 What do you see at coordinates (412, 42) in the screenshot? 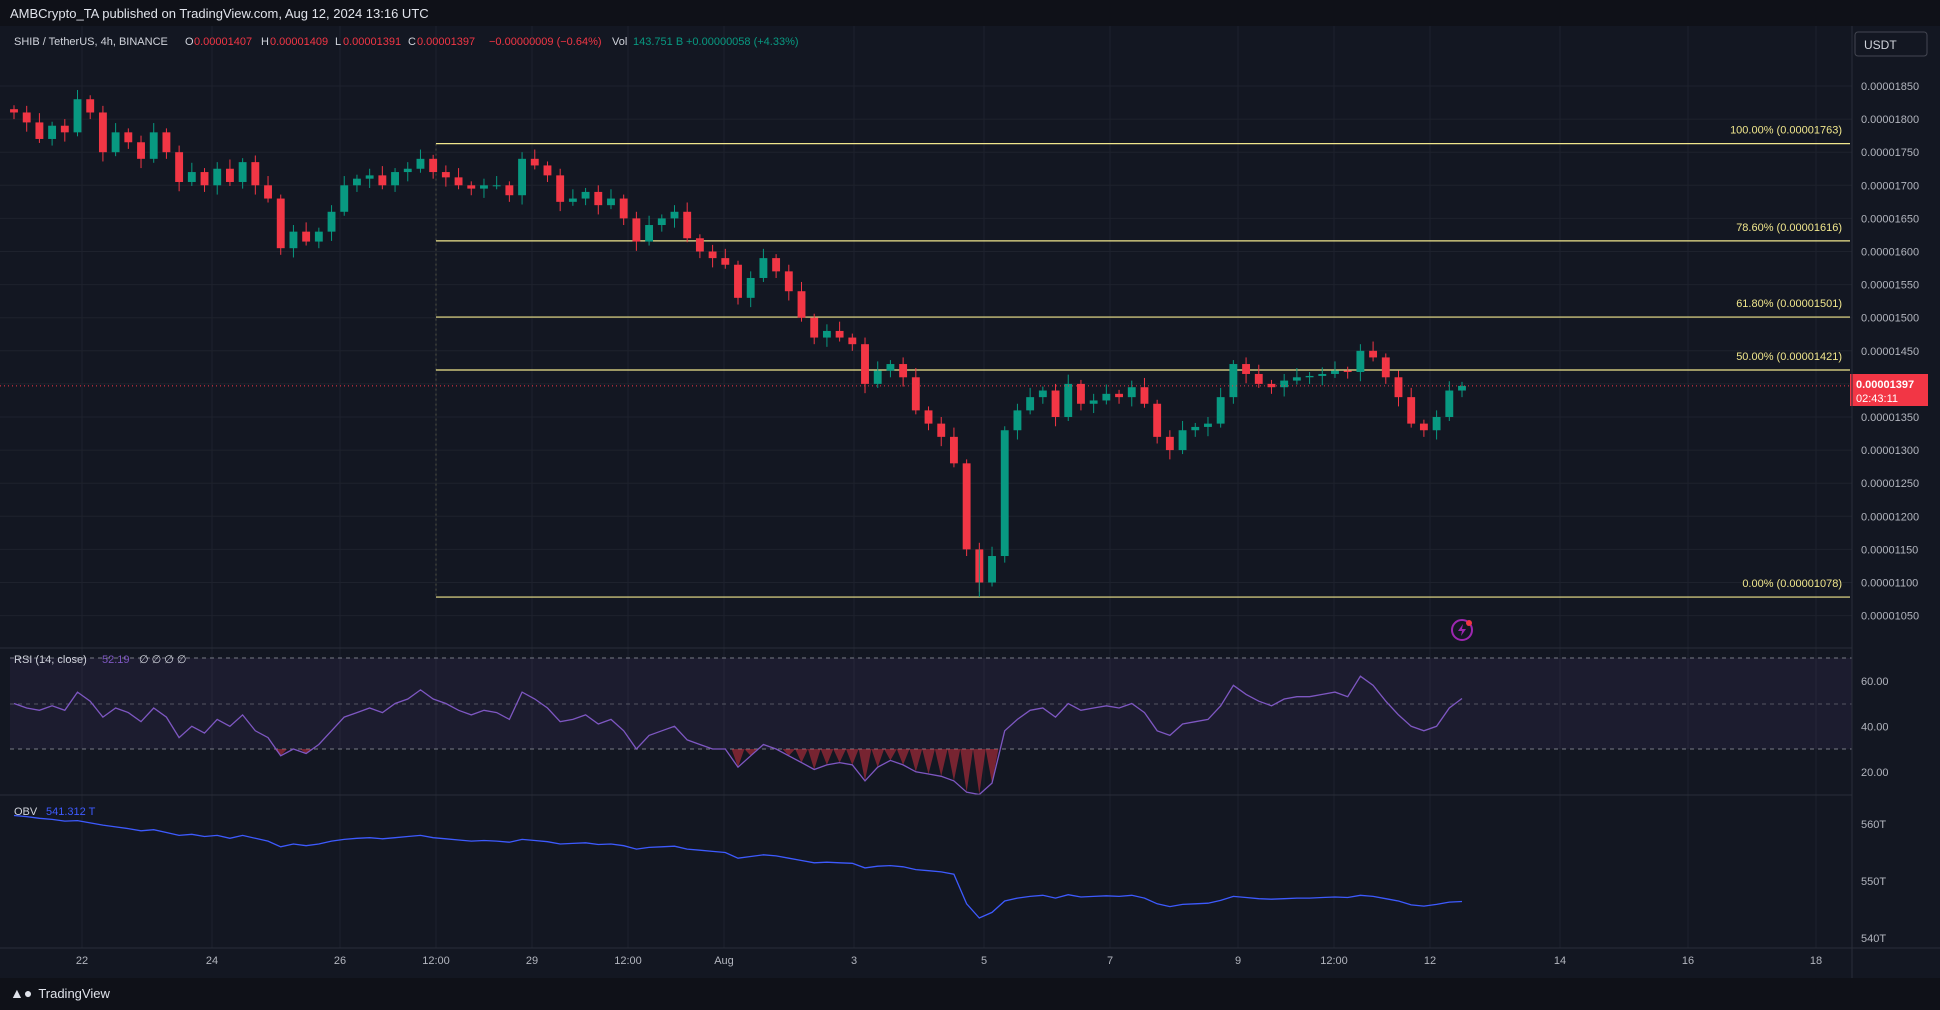
I see `close-label: C` at bounding box center [412, 42].